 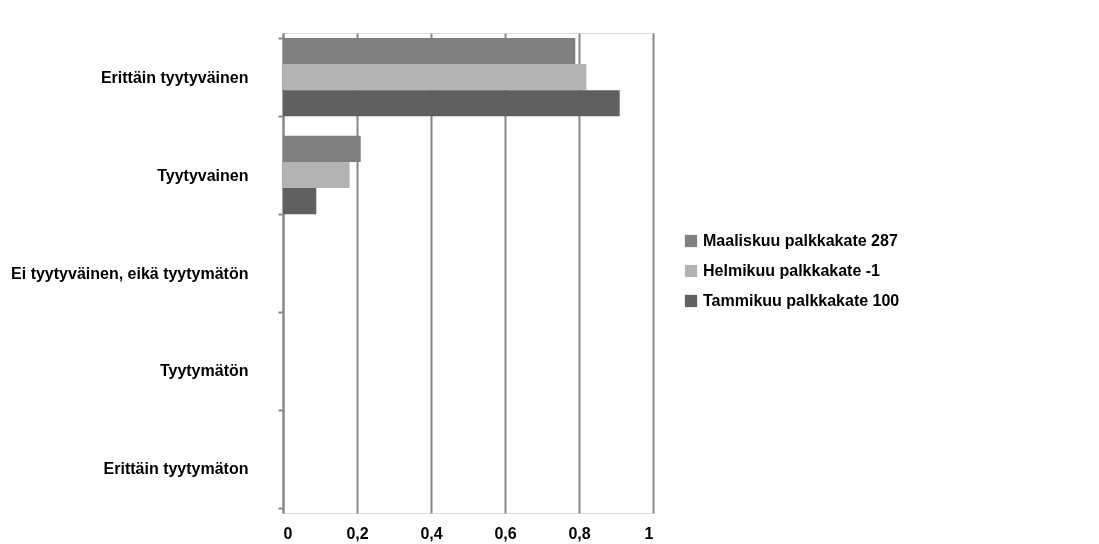 I want to click on legend-label: Maaliskuu palkkakate 287, so click(x=800, y=240).